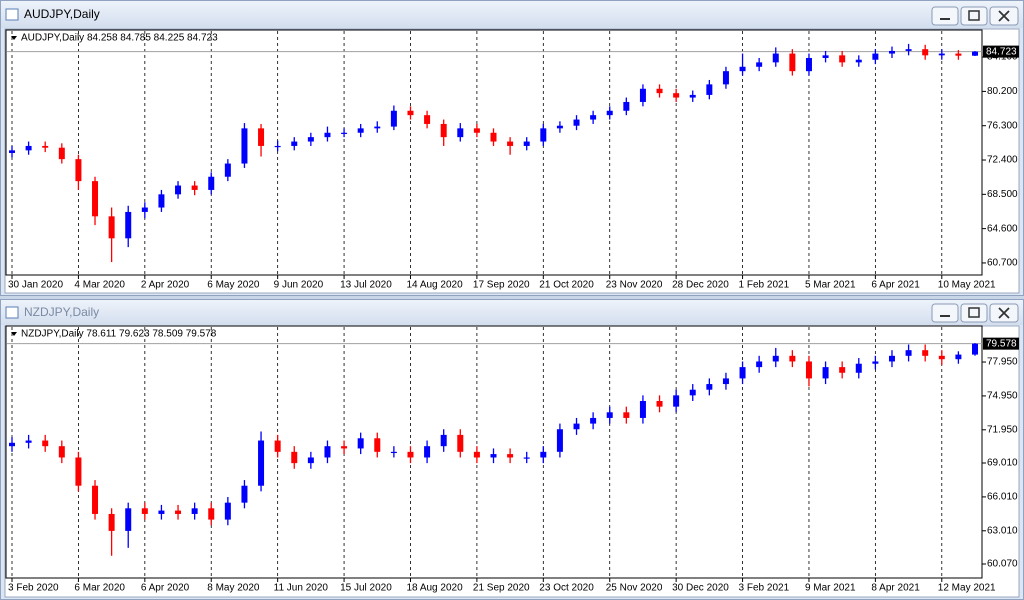 The image size is (1024, 600). Describe the element at coordinates (967, 588) in the screenshot. I see `x-tick-label: 12 May 2021` at that location.